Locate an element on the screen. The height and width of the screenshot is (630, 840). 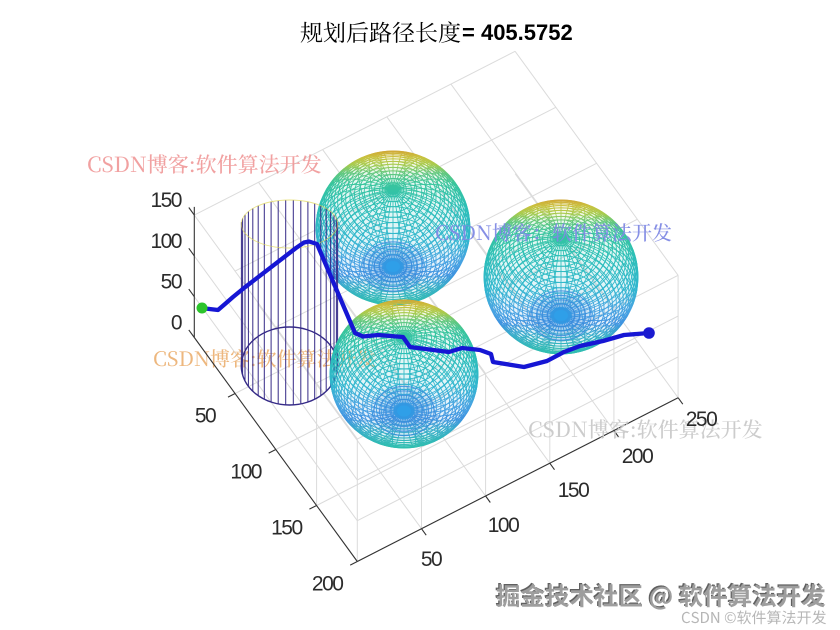
svg-text: = 405.5752 is located at coordinates (517, 32).